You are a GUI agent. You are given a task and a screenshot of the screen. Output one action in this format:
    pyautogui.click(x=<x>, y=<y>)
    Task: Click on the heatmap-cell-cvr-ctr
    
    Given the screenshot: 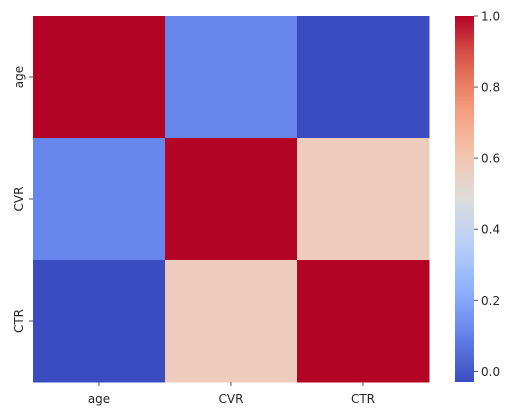 What is the action you would take?
    pyautogui.click(x=363, y=199)
    